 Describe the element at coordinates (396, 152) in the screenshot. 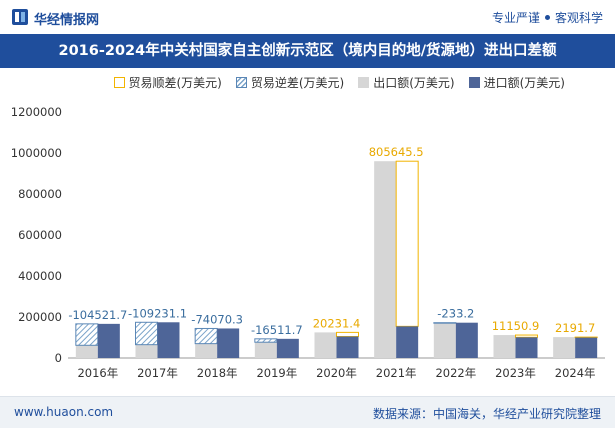

I see `value-label-5: 805645.5` at that location.